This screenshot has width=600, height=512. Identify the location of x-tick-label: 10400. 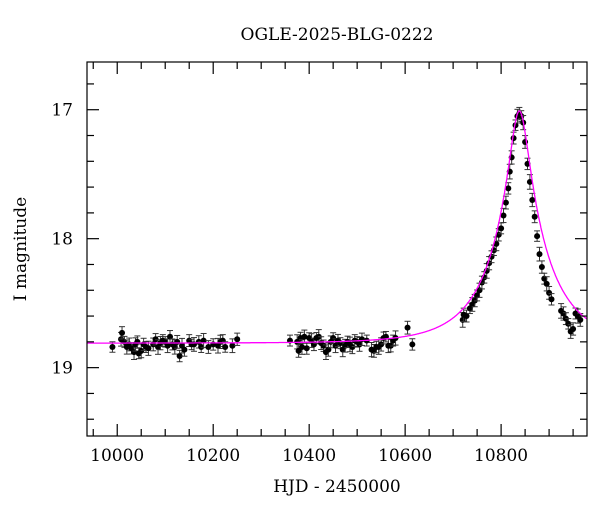
(309, 456).